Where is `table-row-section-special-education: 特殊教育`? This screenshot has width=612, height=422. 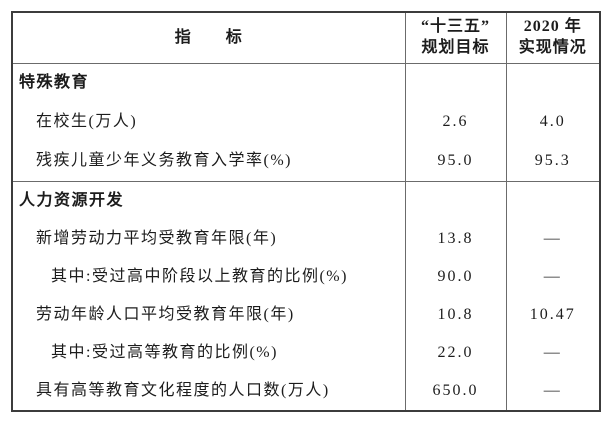 table-row-section-special-education: 特殊教育 is located at coordinates (306, 83).